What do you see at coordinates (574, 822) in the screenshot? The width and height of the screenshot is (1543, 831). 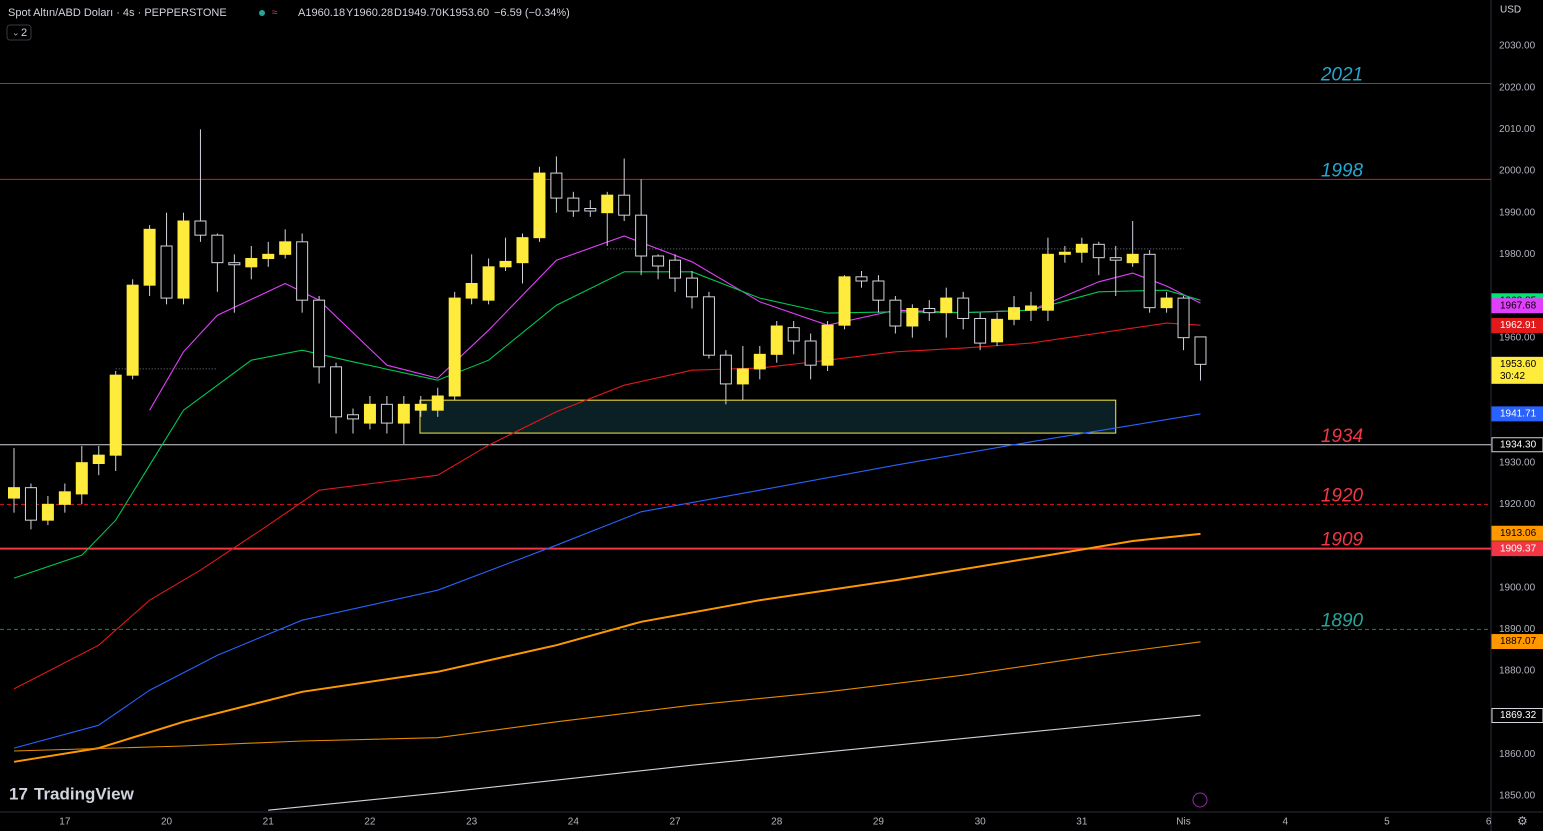 I see `x-tick-label: 24` at bounding box center [574, 822].